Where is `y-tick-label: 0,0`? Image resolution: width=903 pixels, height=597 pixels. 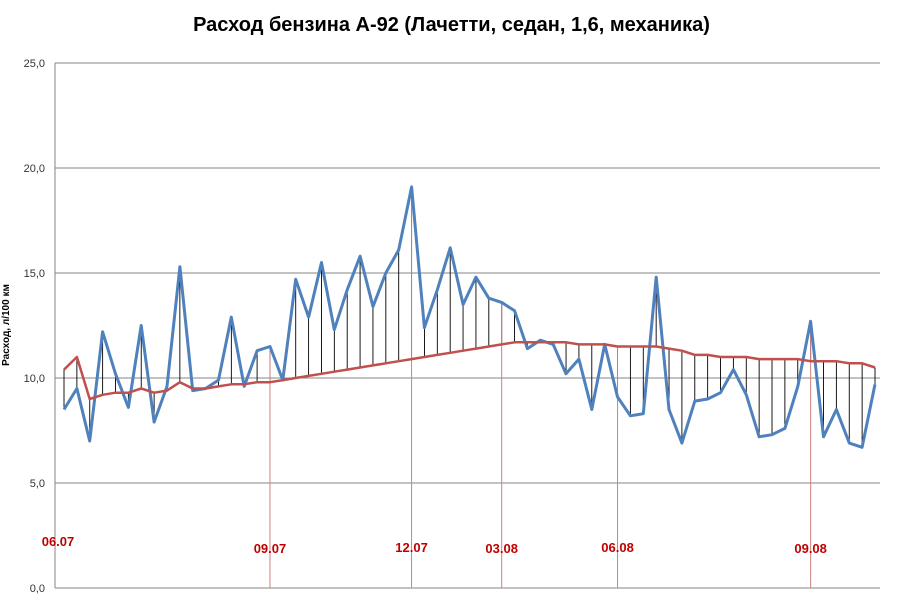 y-tick-label: 0,0 is located at coordinates (37, 589).